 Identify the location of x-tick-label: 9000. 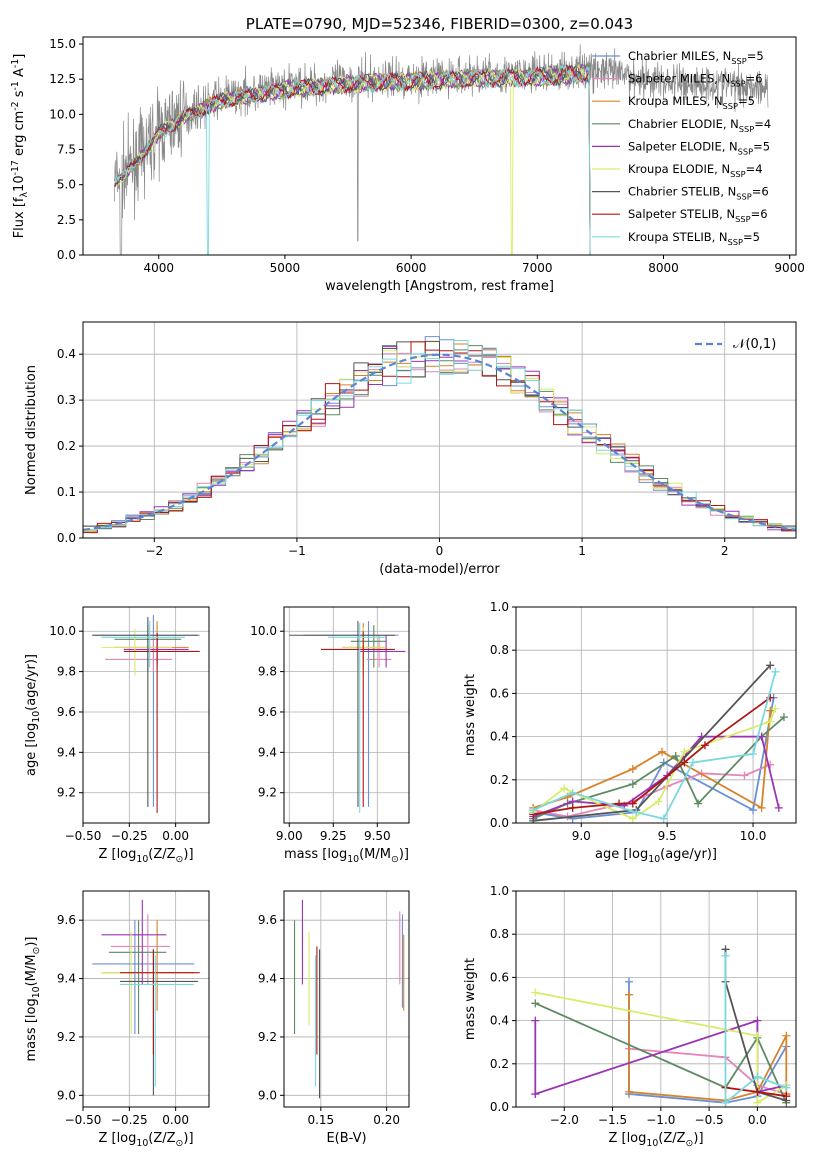
(789, 268).